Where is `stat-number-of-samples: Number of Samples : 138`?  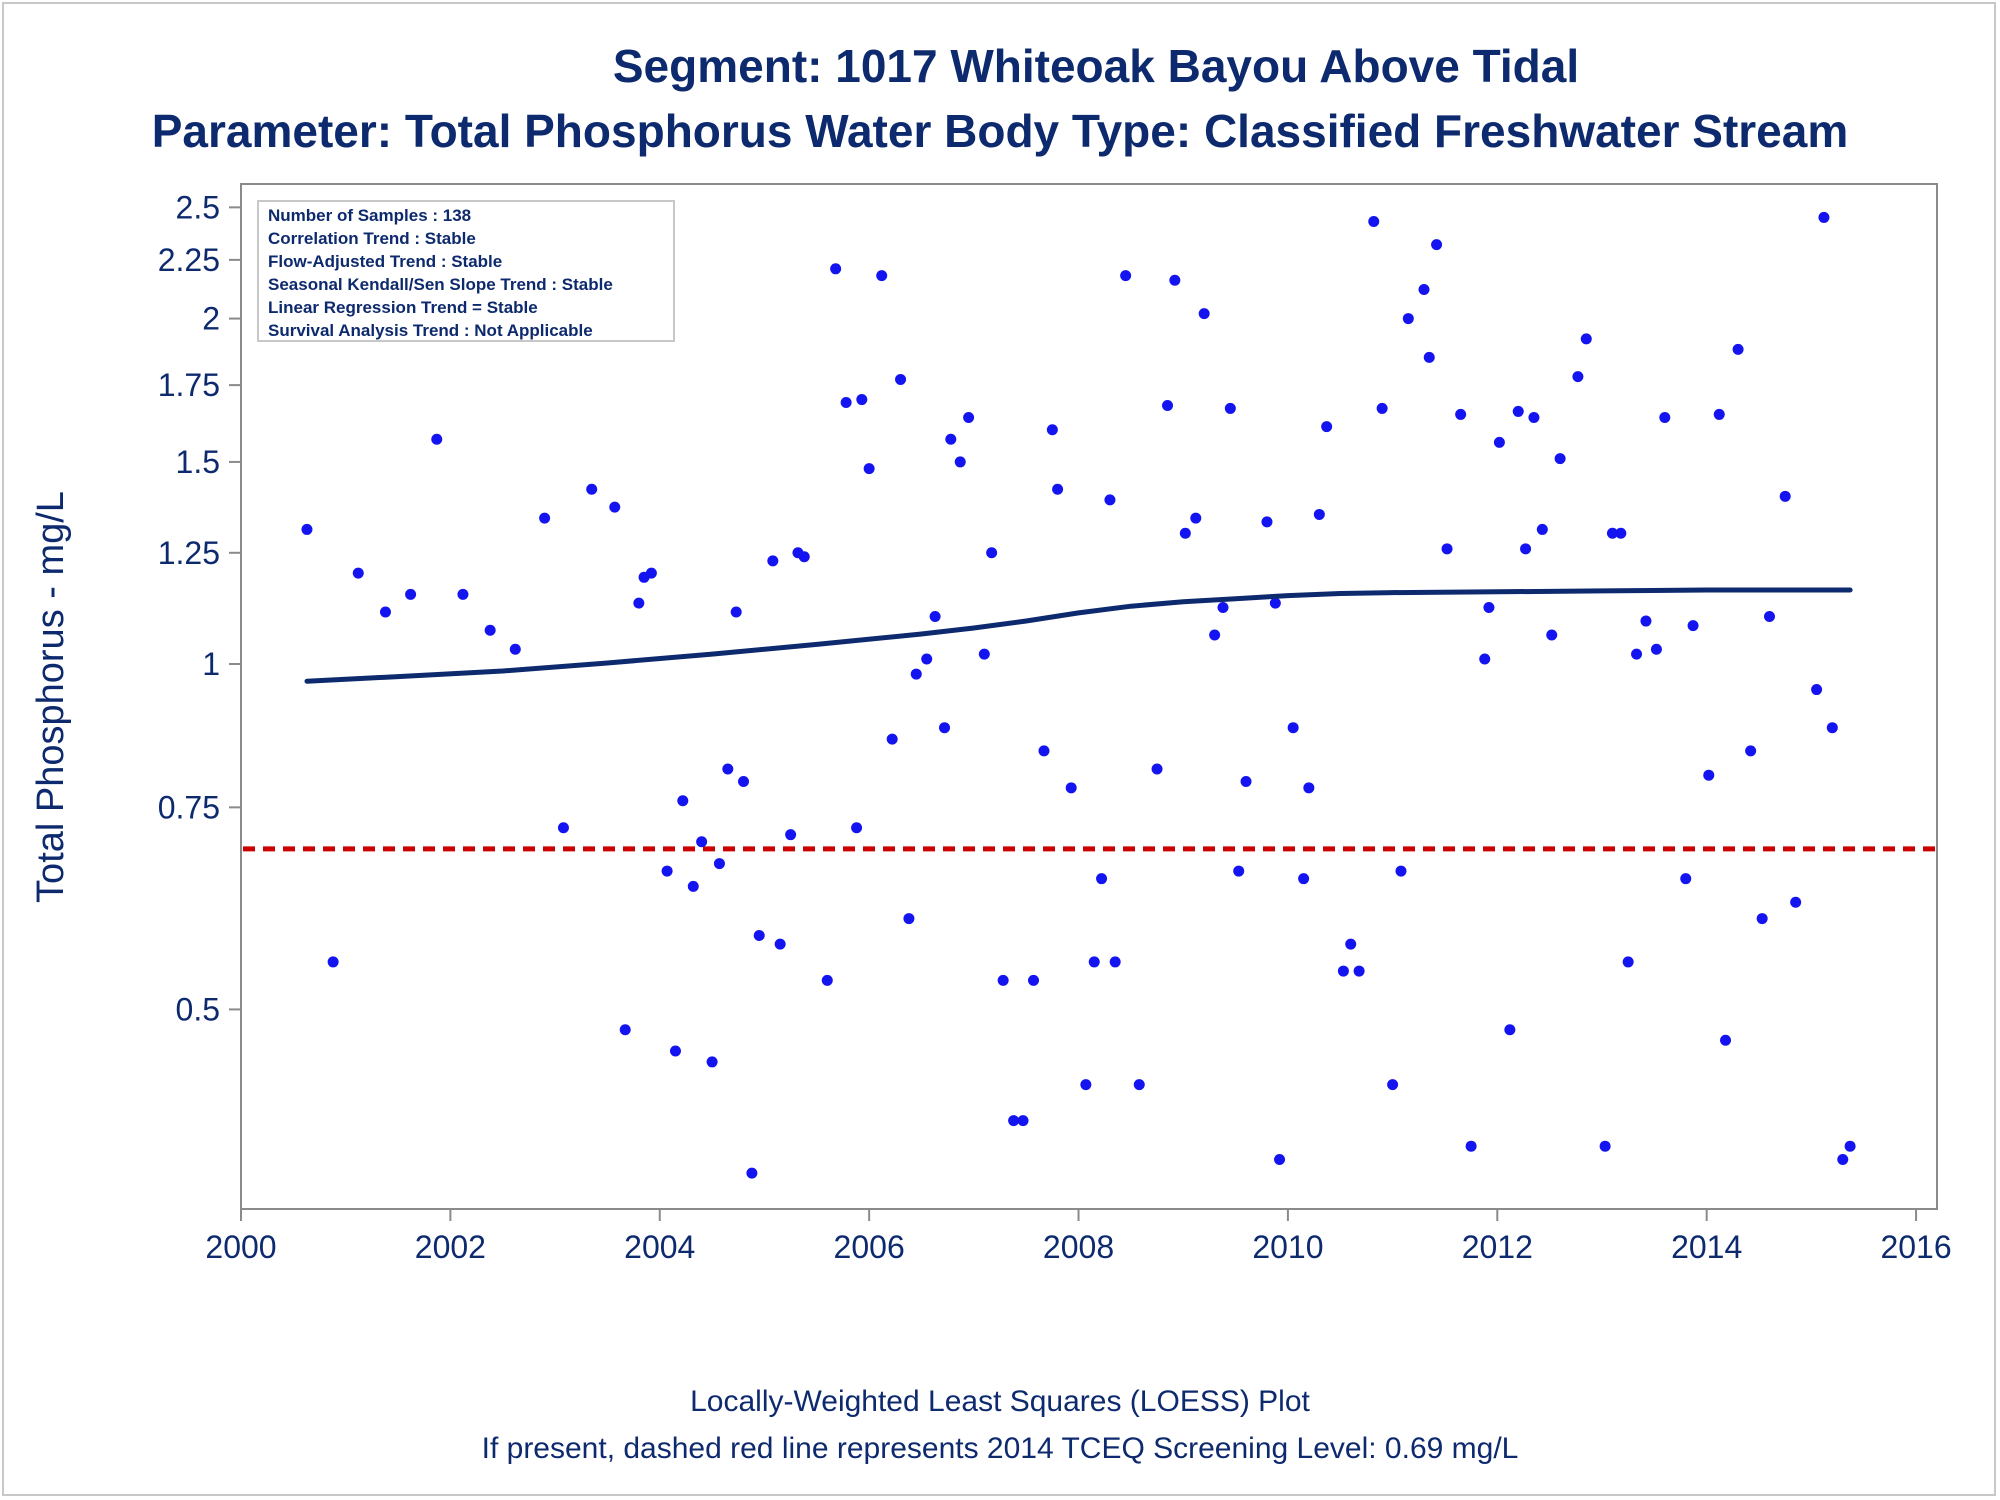 stat-number-of-samples: Number of Samples : 138 is located at coordinates (369, 215).